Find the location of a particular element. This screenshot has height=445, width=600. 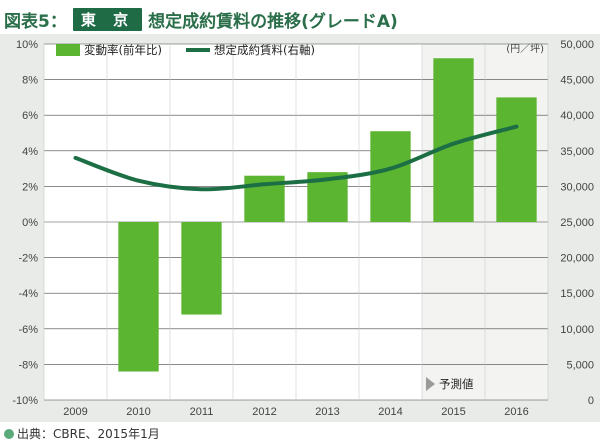

right-tick-label: 25,000 is located at coordinates (577, 223).